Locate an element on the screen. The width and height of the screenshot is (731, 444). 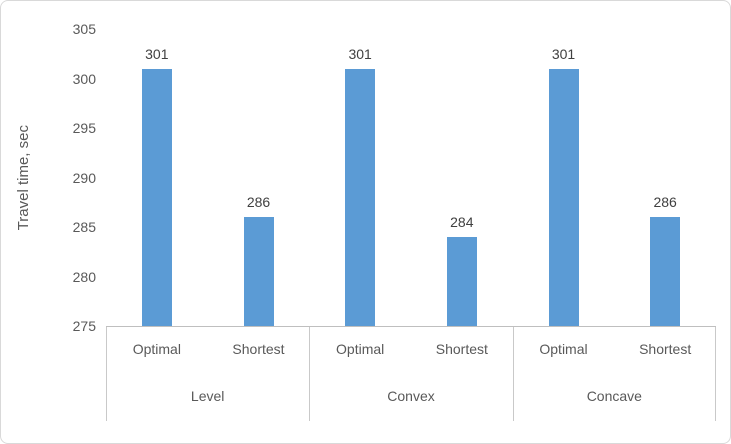
group-label: Level is located at coordinates (207, 396).